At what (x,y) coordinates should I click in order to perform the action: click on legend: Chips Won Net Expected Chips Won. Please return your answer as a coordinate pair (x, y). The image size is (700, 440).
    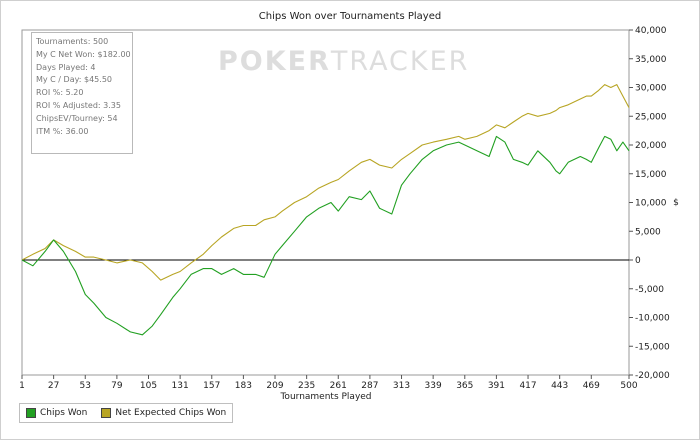
    Looking at the image, I should click on (126, 413).